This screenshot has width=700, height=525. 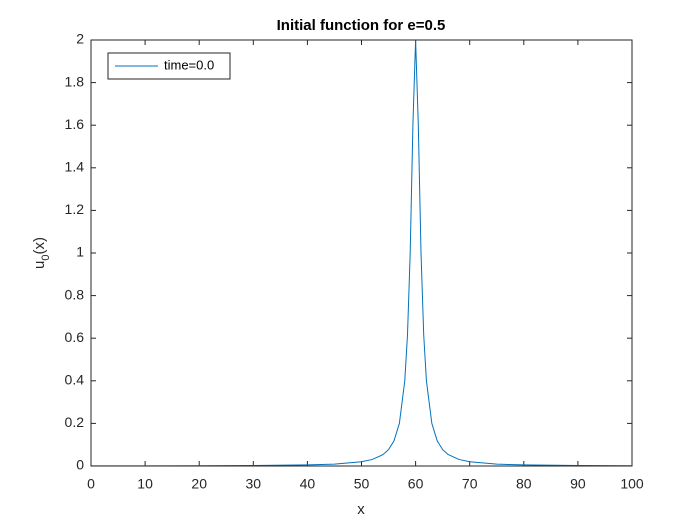 What do you see at coordinates (578, 484) in the screenshot?
I see `x-tick-label: 90` at bounding box center [578, 484].